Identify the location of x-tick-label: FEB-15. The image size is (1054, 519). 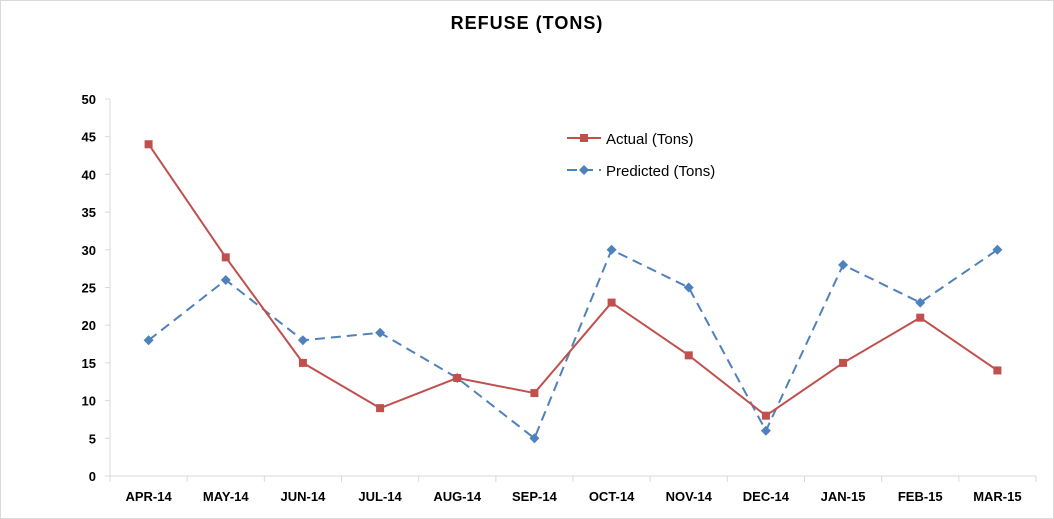
(920, 496).